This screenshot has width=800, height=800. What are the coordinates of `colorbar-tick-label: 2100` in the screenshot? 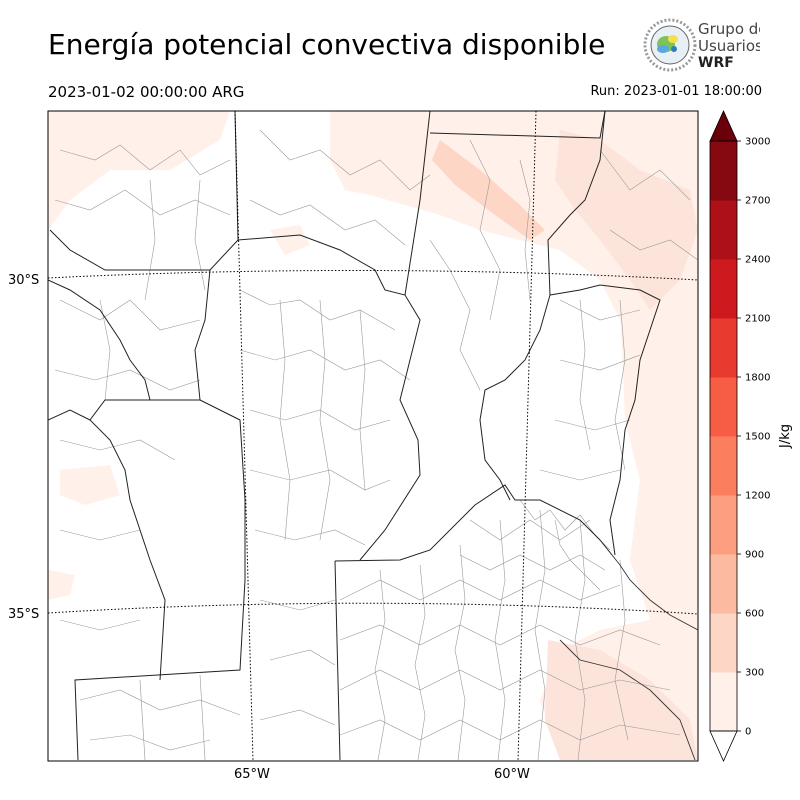 It's located at (757, 319).